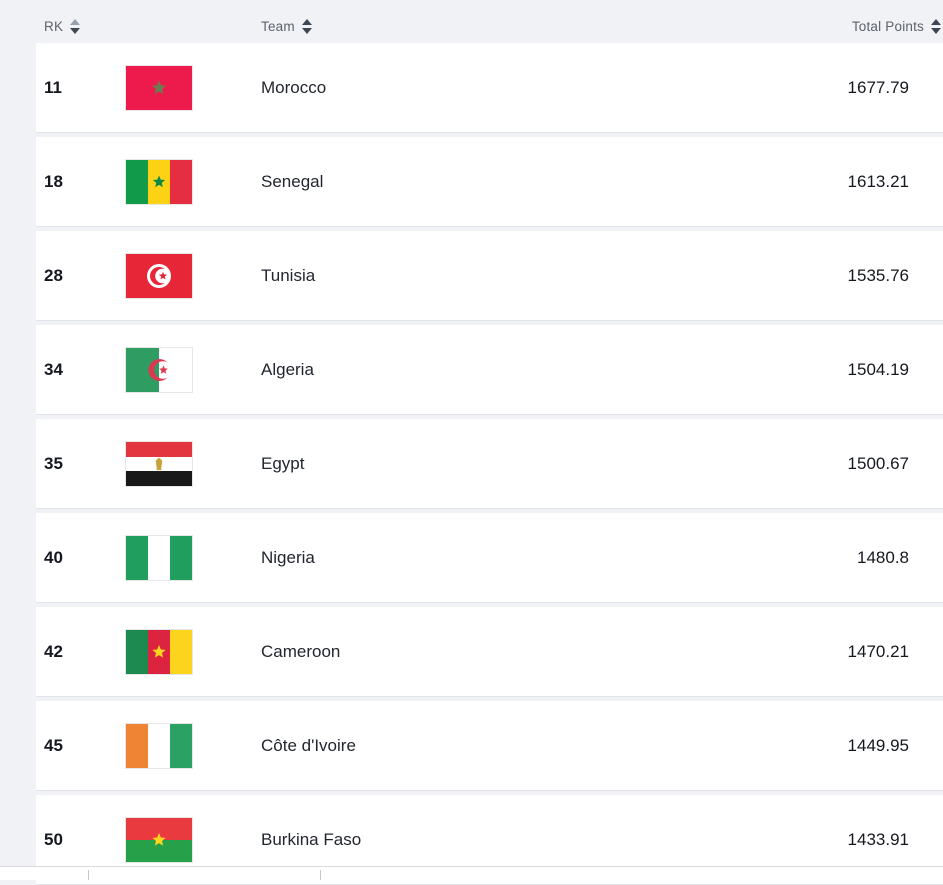 The image size is (943, 885). What do you see at coordinates (878, 275) in the screenshot?
I see `total-points-cell: 1535.76` at bounding box center [878, 275].